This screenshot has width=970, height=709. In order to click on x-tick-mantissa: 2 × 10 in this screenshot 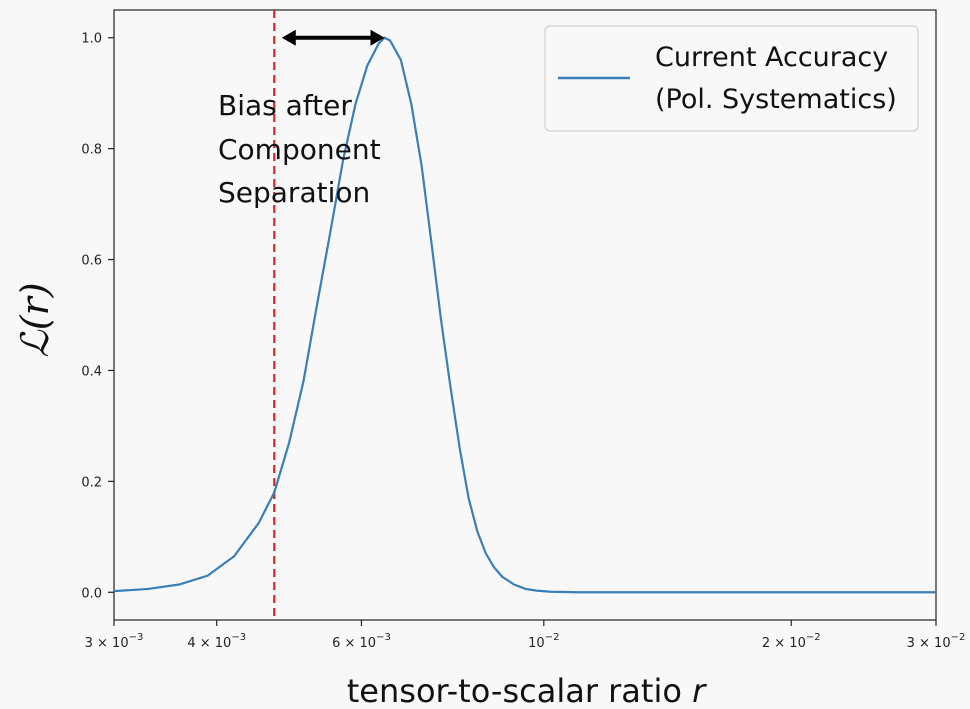, I will do `click(784, 643)`.